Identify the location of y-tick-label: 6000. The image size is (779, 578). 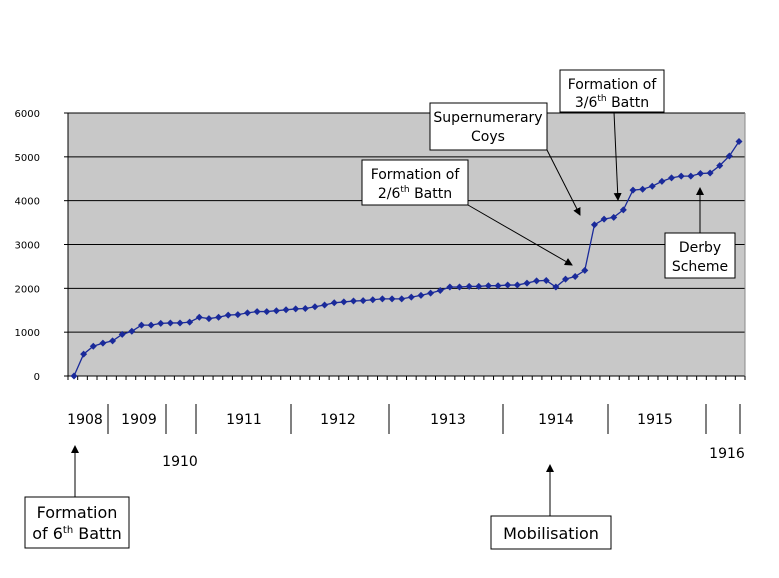
(27, 114).